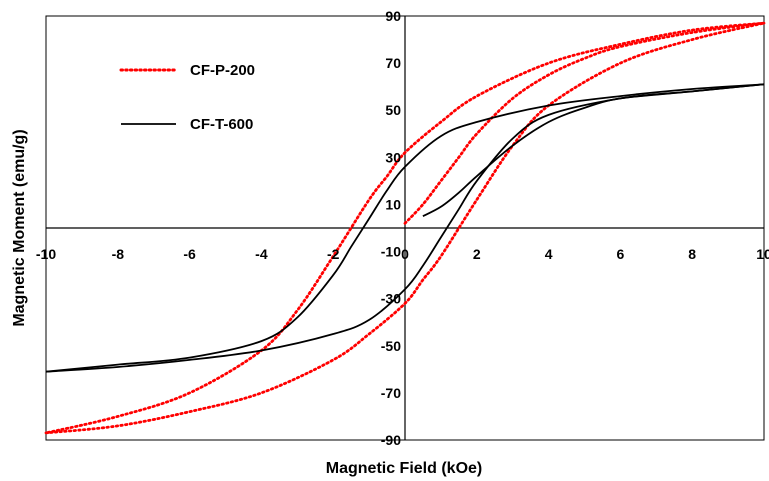 This screenshot has width=769, height=481. What do you see at coordinates (187, 97) in the screenshot?
I see `legend: CF-P-200 CF-T-600` at bounding box center [187, 97].